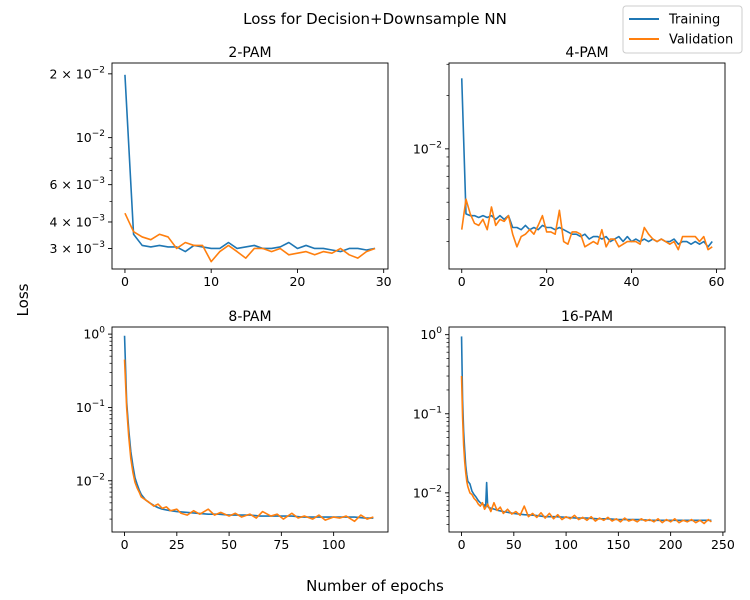 Image resolution: width=750 pixels, height=600 pixels. I want to click on subplot-title: 4-PAM, so click(586, 53).